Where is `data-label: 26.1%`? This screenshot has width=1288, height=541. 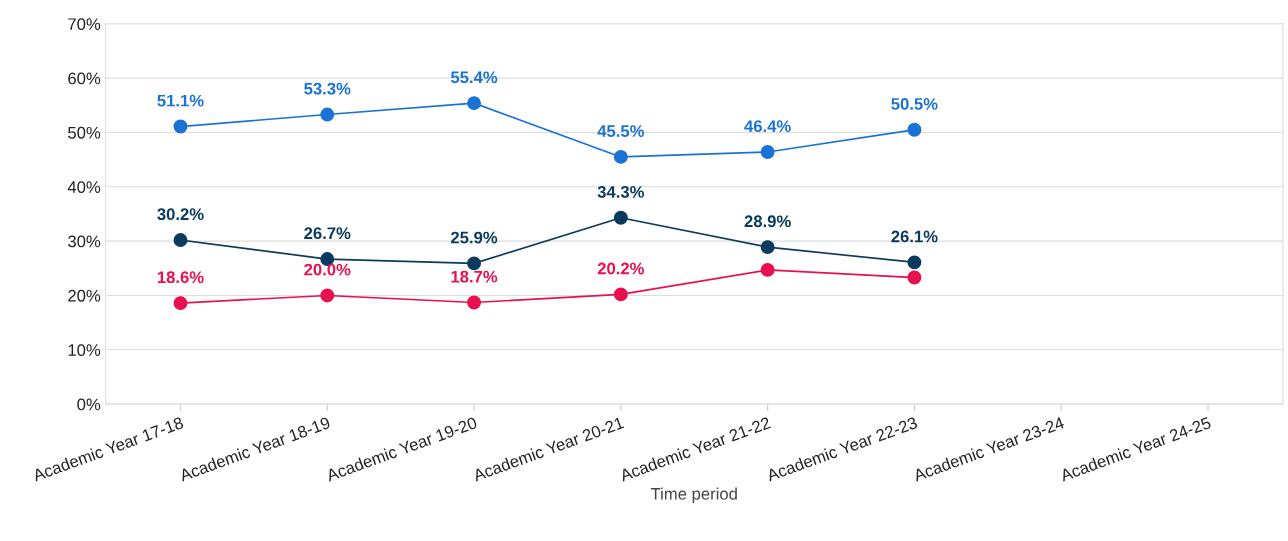 data-label: 26.1% is located at coordinates (914, 236).